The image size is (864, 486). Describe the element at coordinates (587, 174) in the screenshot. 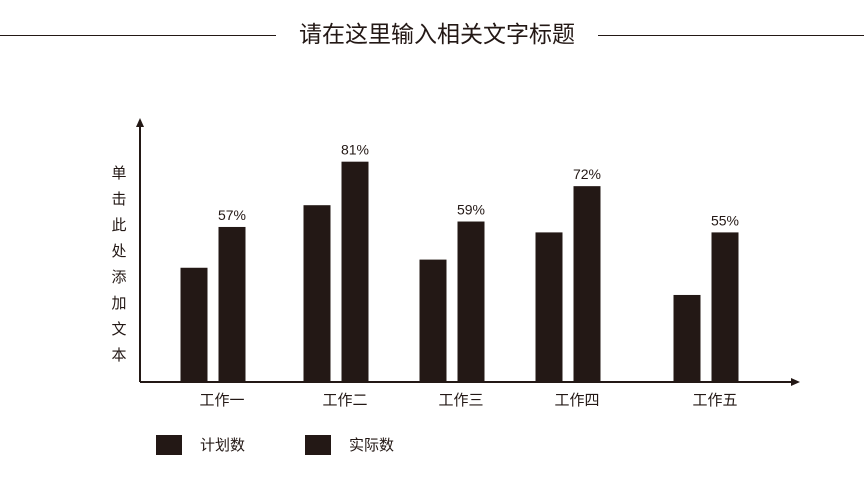

I see `data-label-4: 72%` at that location.